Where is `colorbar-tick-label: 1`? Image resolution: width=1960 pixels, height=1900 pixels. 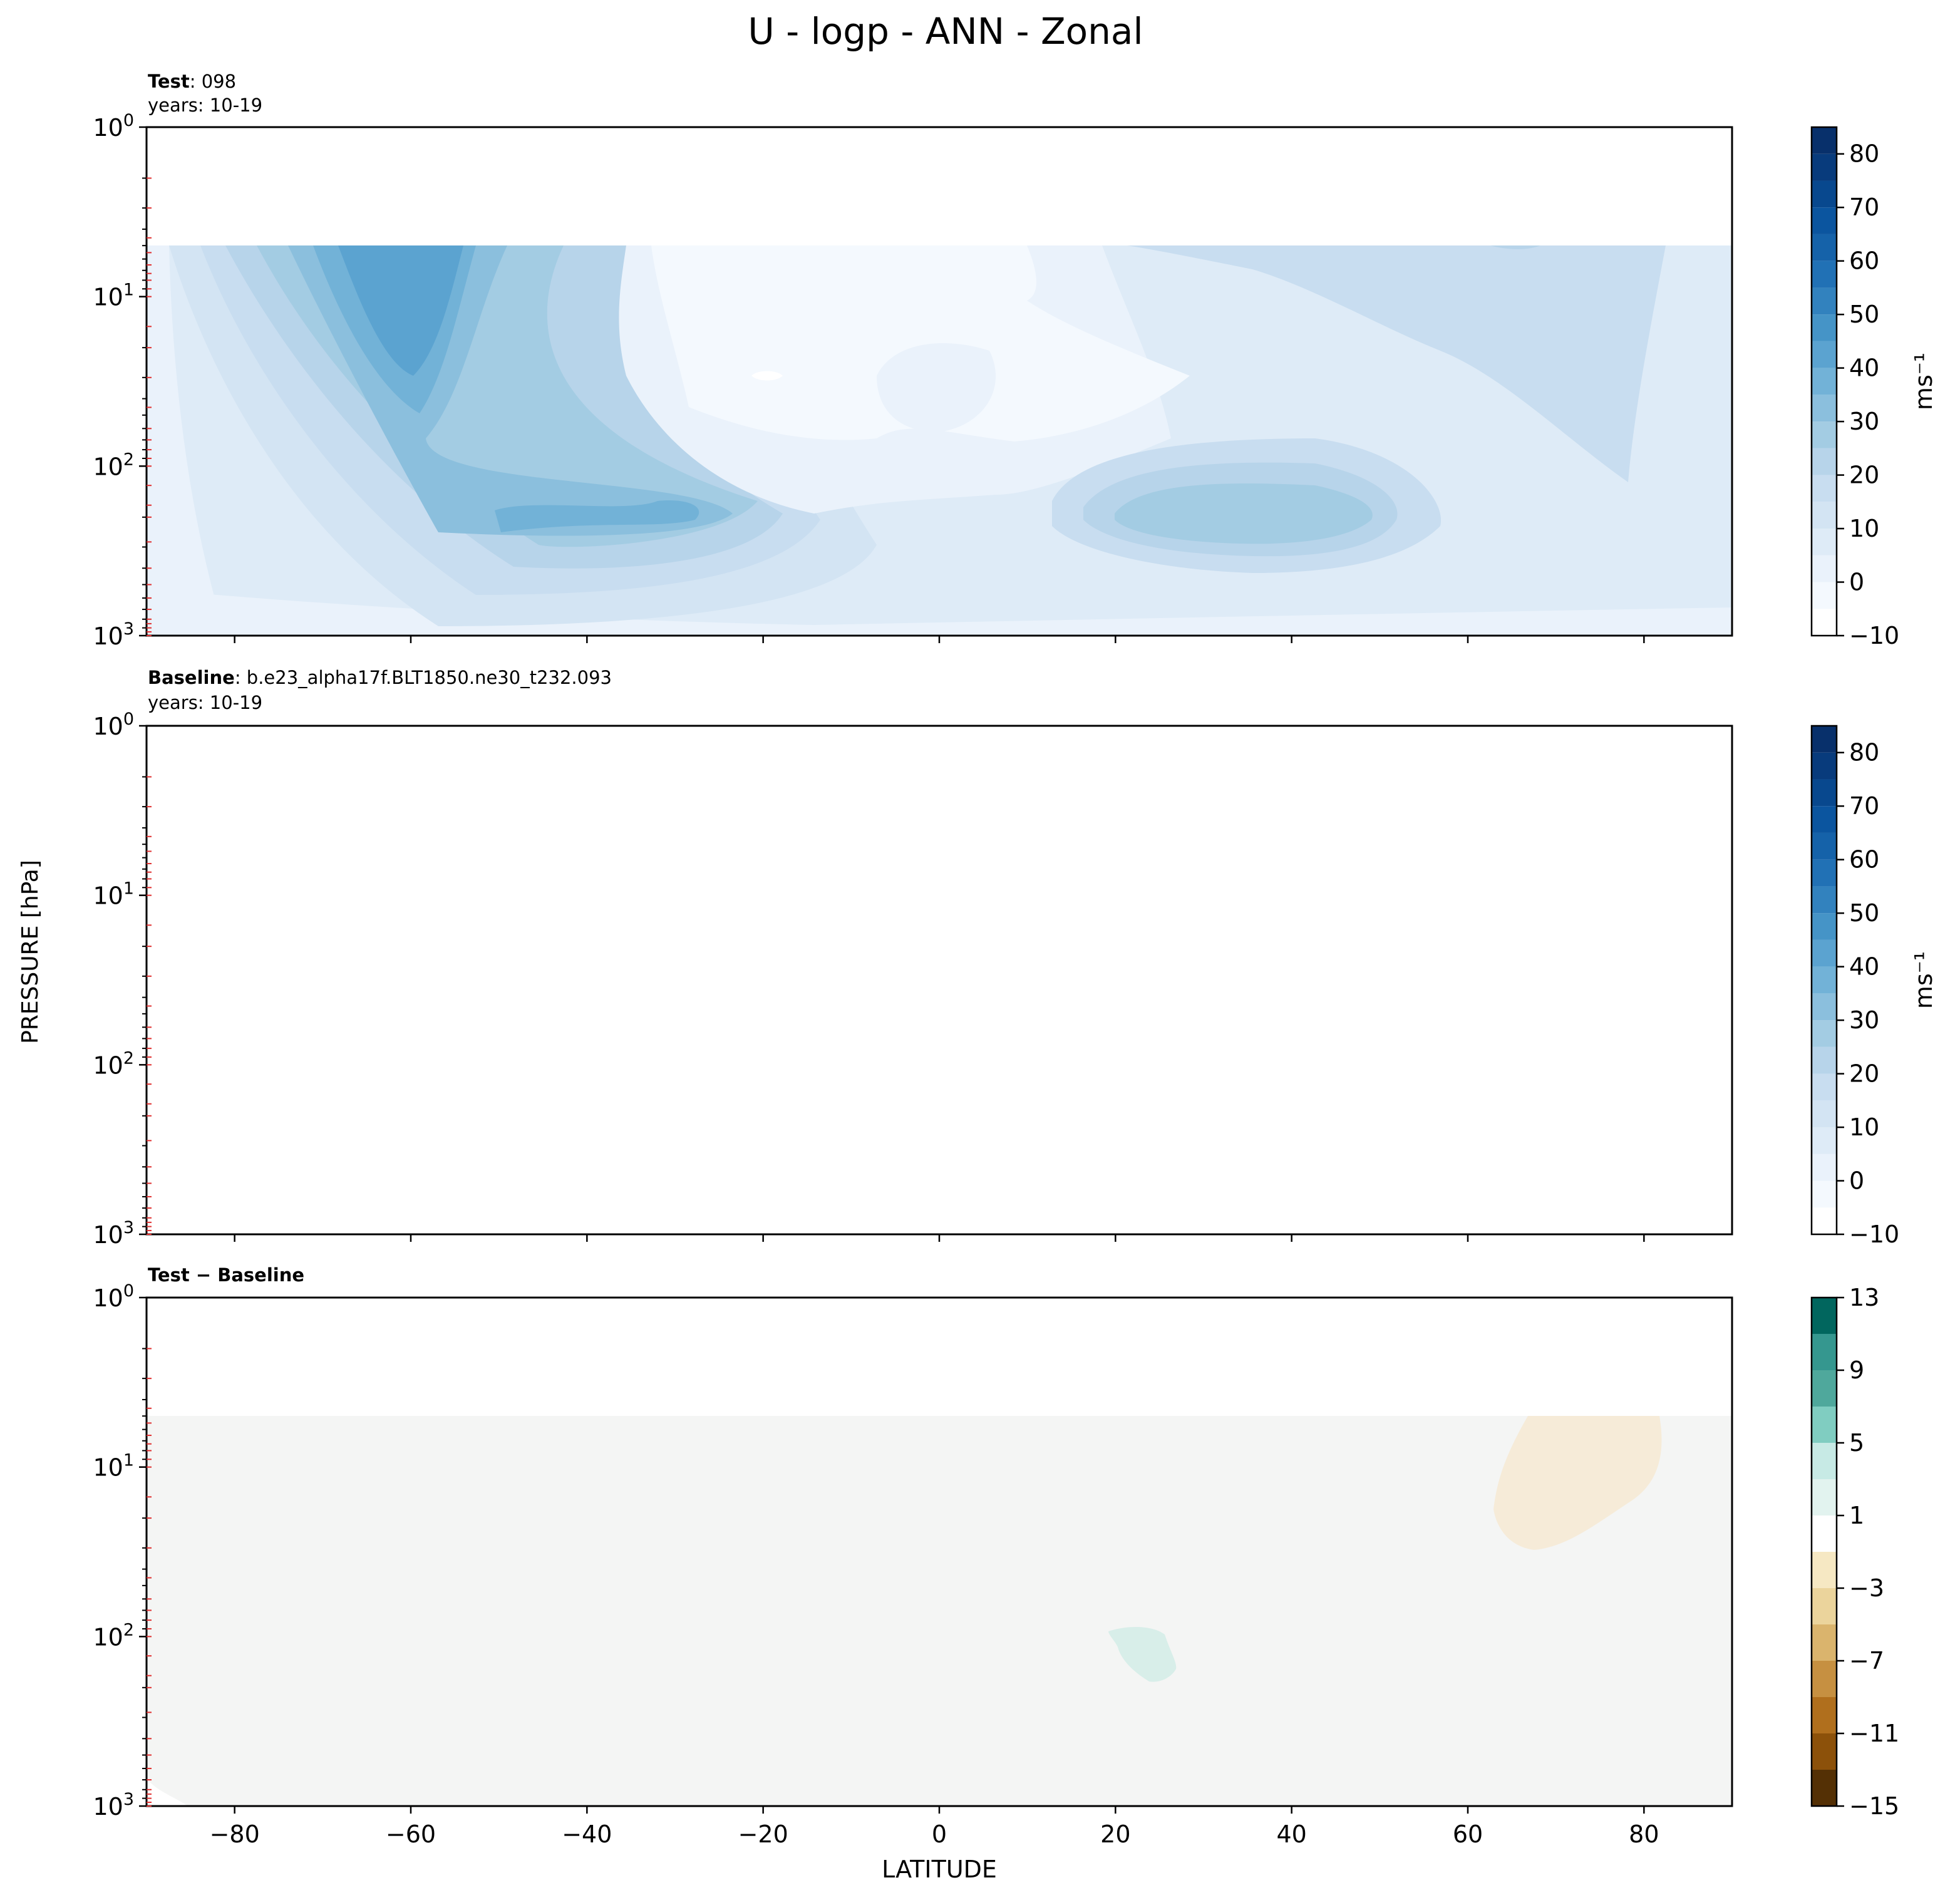 colorbar-tick-label: 1 is located at coordinates (1857, 1515).